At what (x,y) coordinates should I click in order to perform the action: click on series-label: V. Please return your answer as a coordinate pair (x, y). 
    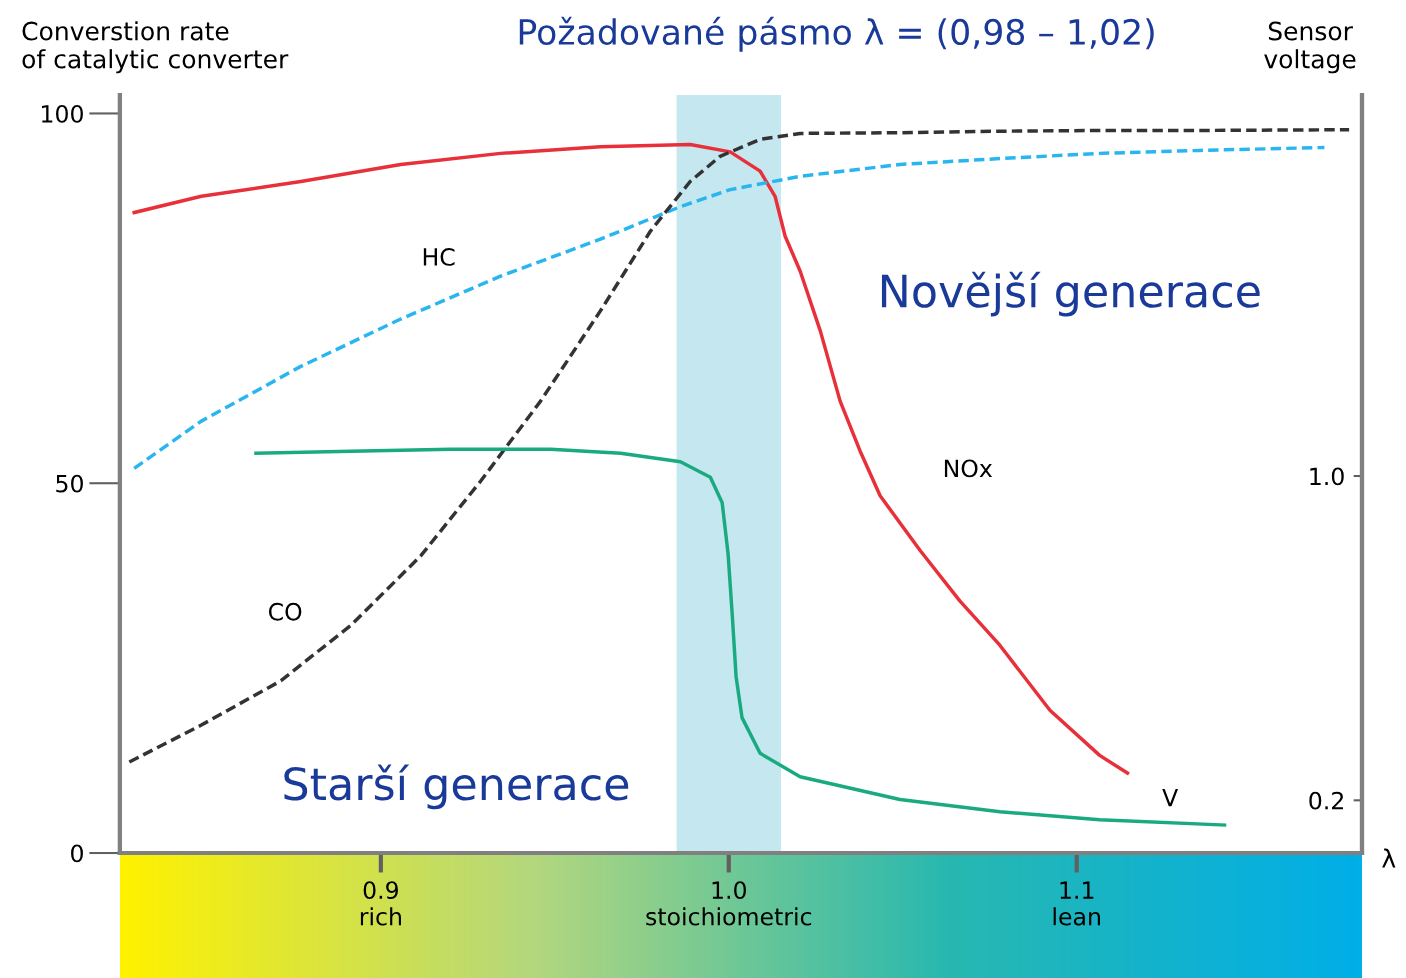
    Looking at the image, I should click on (1170, 798).